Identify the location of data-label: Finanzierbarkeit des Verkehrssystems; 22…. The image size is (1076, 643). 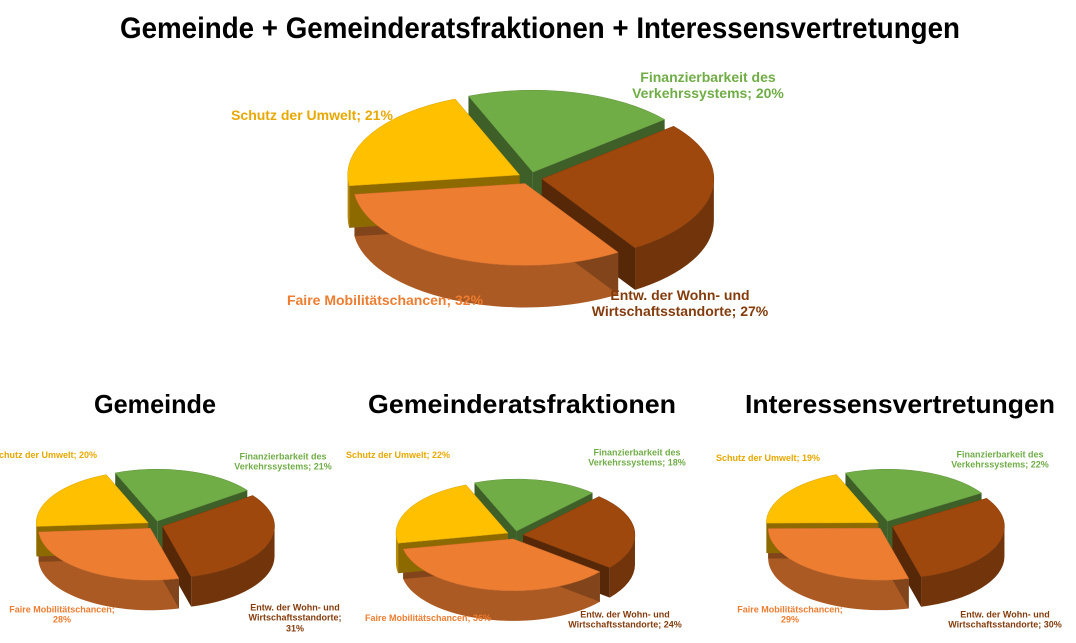
(1000, 459).